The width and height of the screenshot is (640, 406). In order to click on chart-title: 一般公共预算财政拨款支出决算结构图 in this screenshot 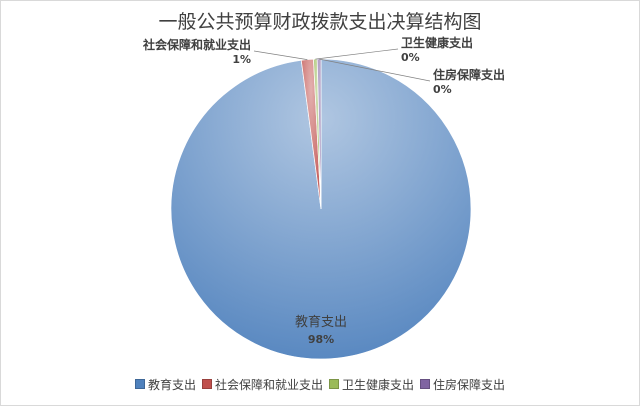, I will do `click(320, 22)`.